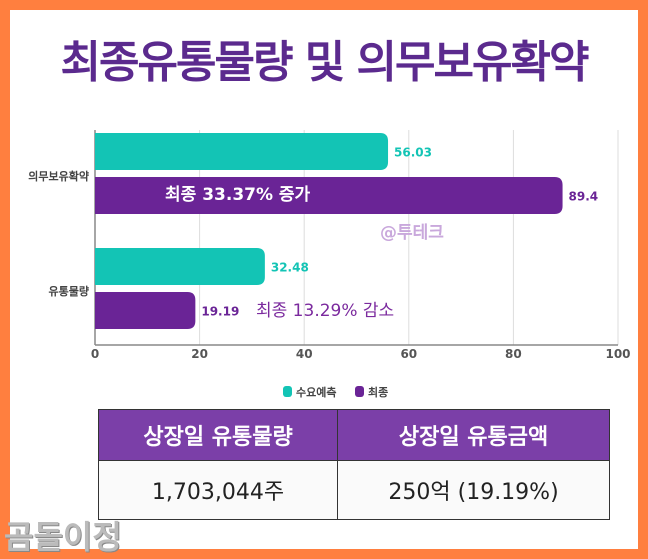  Describe the element at coordinates (220, 312) in the screenshot. I see `data-label: 19.19` at that location.